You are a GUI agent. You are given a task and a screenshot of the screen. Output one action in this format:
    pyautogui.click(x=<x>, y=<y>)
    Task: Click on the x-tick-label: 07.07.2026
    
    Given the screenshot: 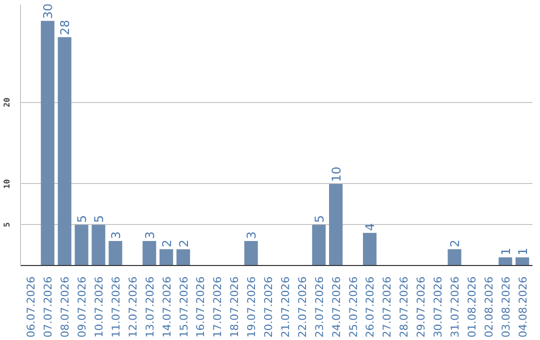 What is the action you would take?
    pyautogui.click(x=48, y=307)
    